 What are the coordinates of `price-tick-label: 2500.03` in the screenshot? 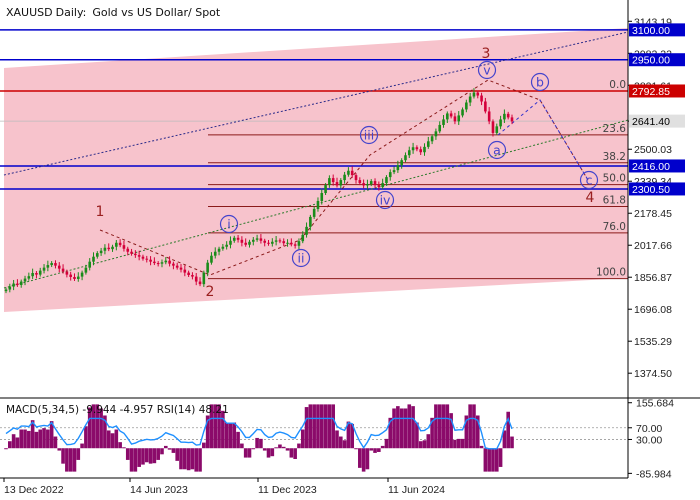 It's located at (653, 150).